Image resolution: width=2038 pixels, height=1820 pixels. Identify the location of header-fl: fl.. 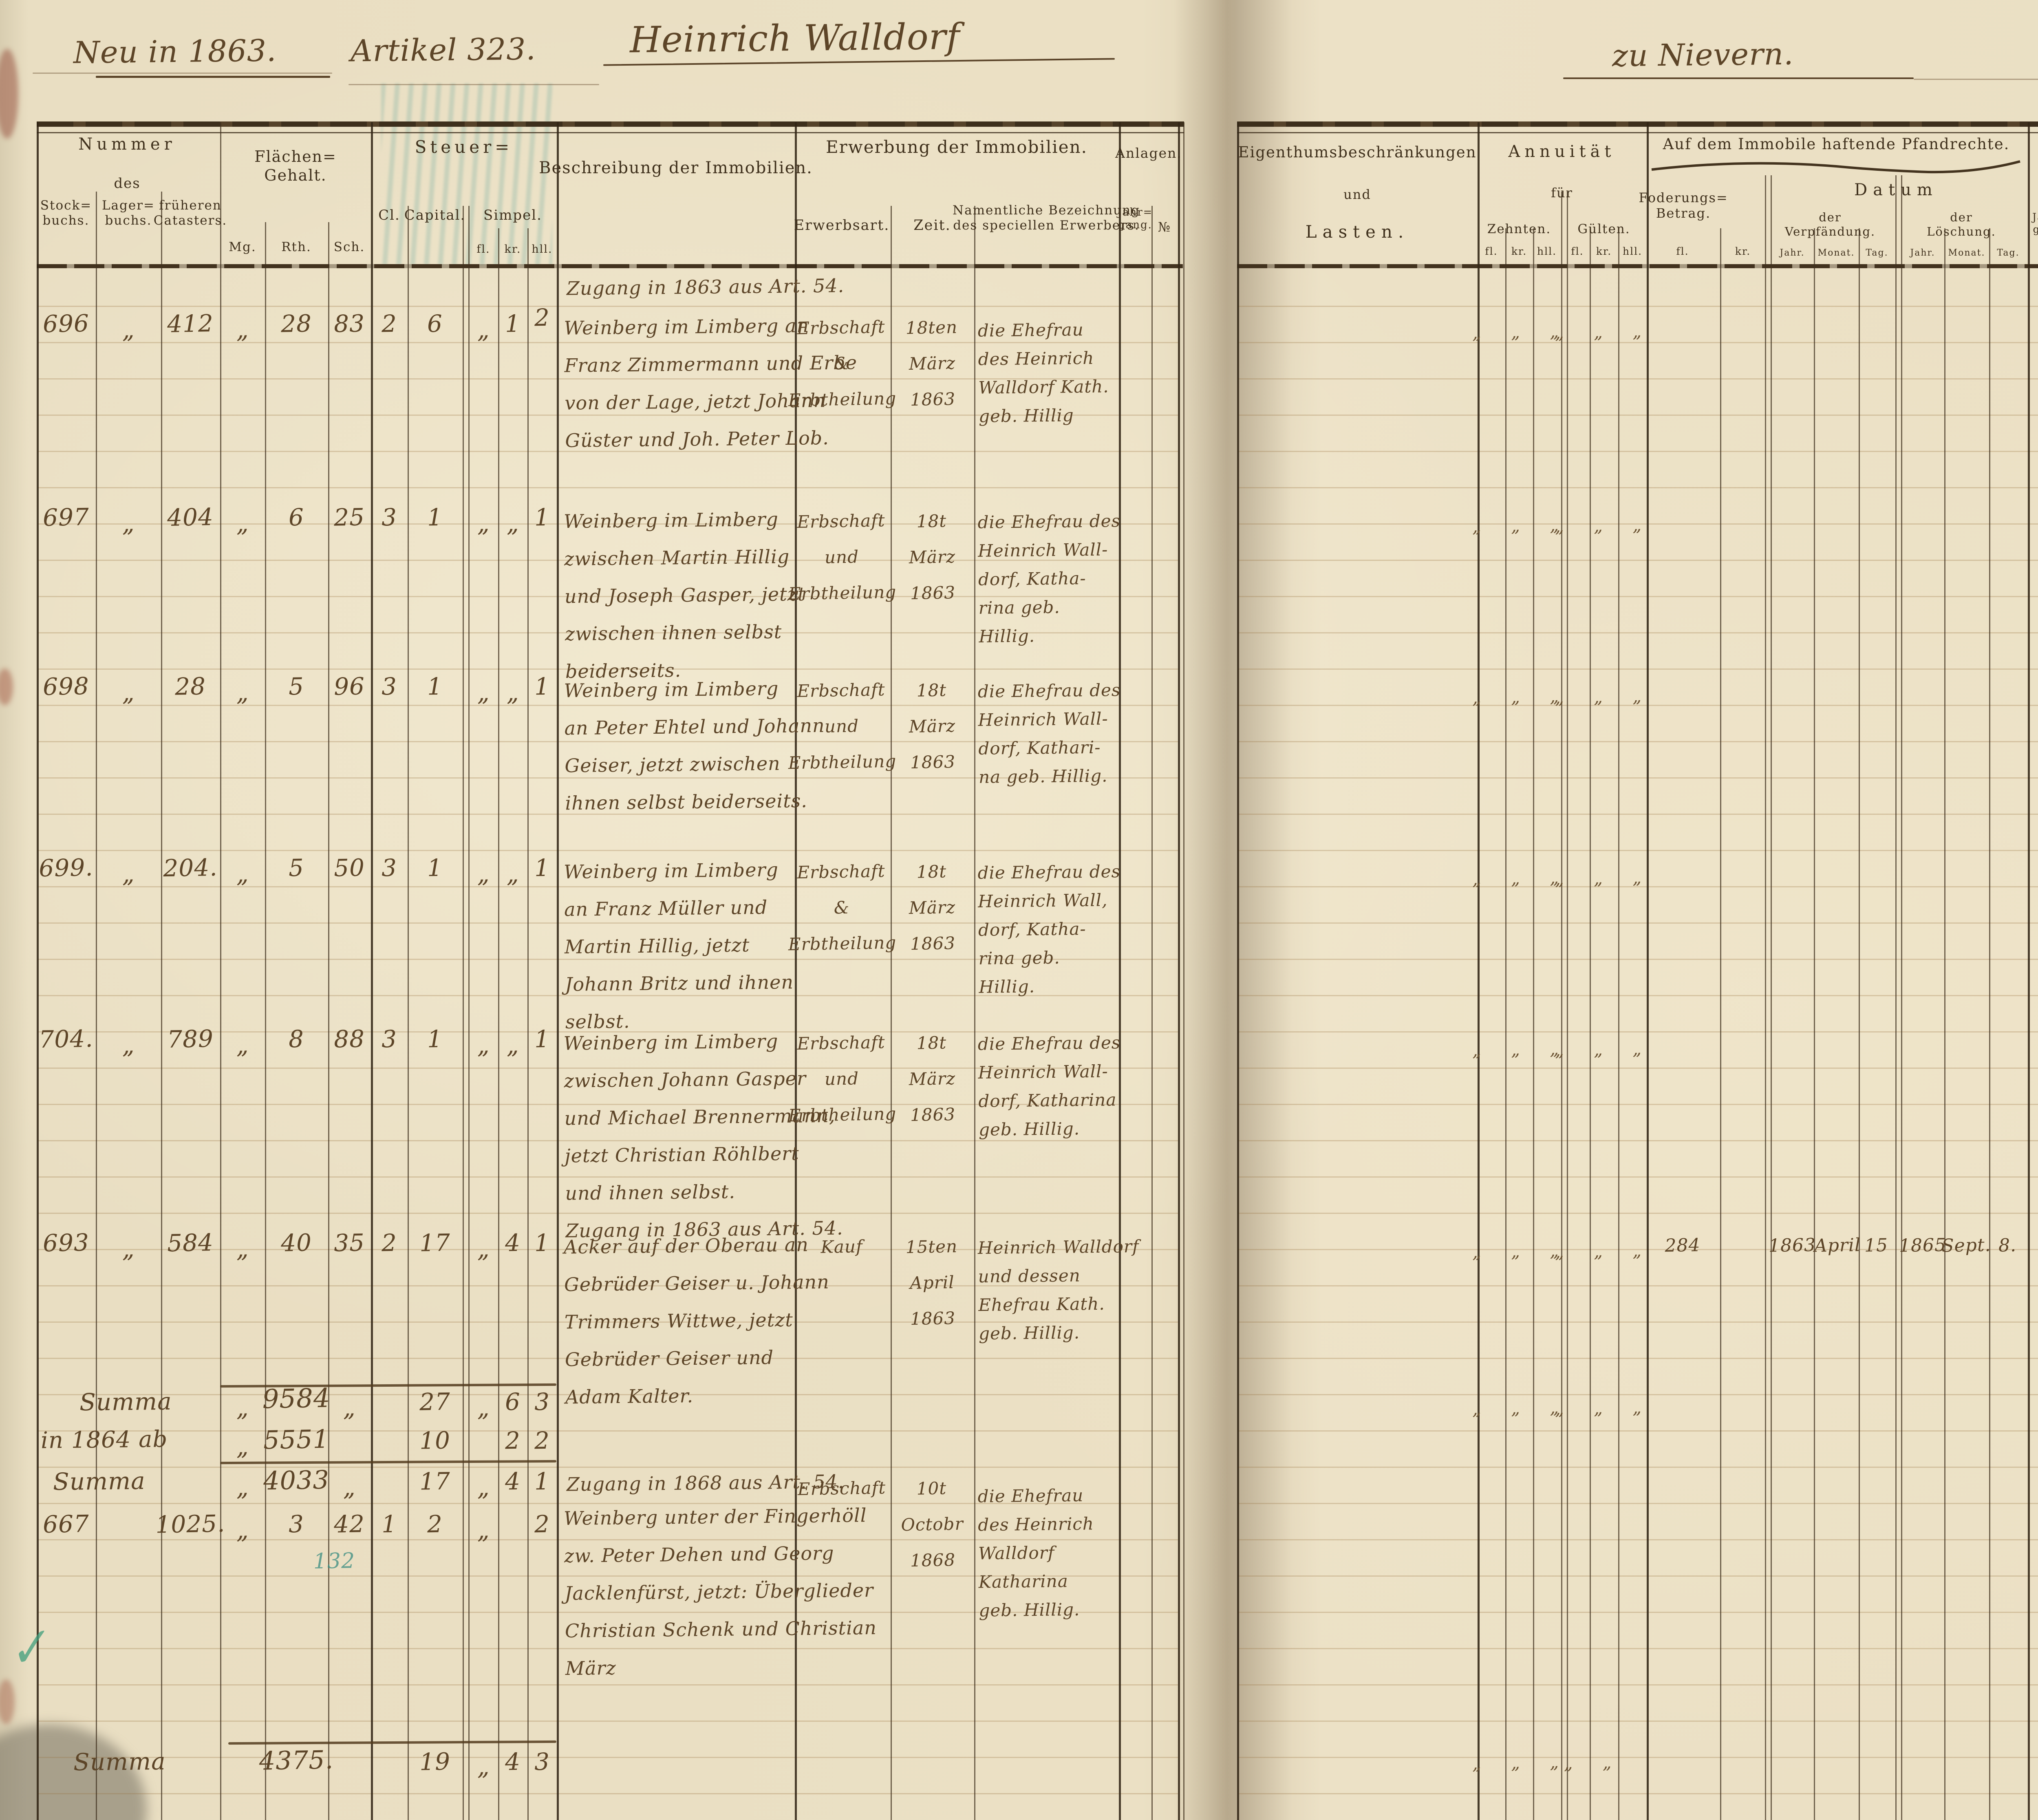
(1683, 251).